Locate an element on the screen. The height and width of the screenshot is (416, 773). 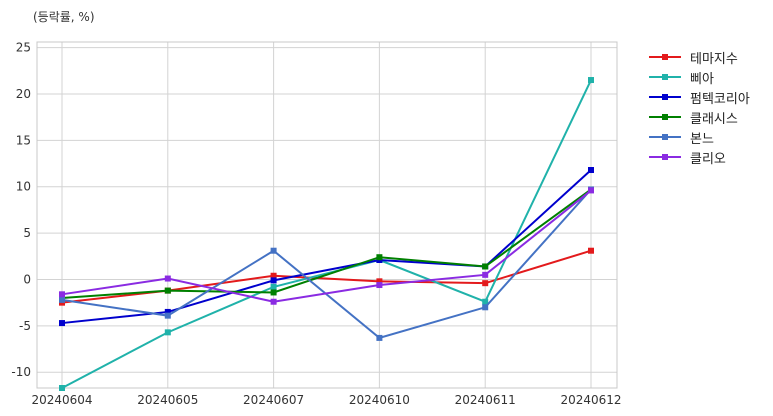
legend-label: 본느 is located at coordinates (702, 139).